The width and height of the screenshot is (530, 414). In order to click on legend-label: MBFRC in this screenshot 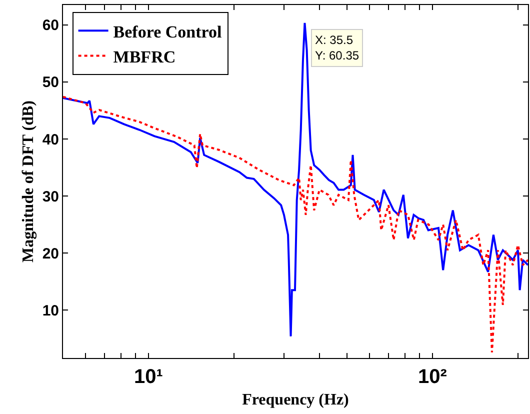, I will do `click(144, 56)`.